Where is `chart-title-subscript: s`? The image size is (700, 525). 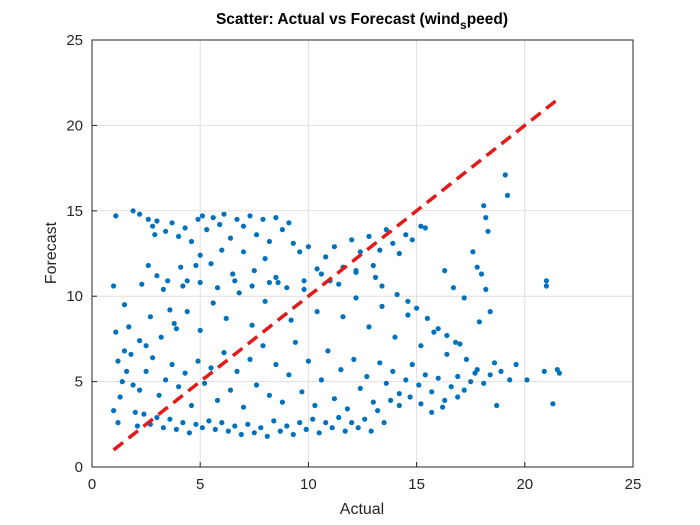
chart-title-subscript: s is located at coordinates (463, 25).